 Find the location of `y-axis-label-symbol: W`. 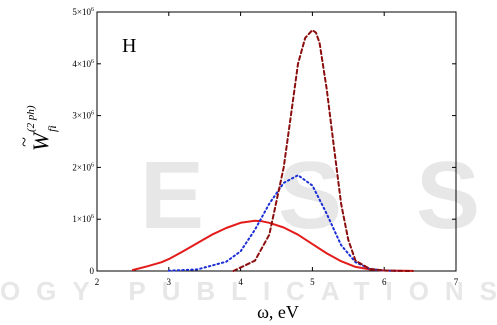

y-axis-label-symbol: W is located at coordinates (40, 141).